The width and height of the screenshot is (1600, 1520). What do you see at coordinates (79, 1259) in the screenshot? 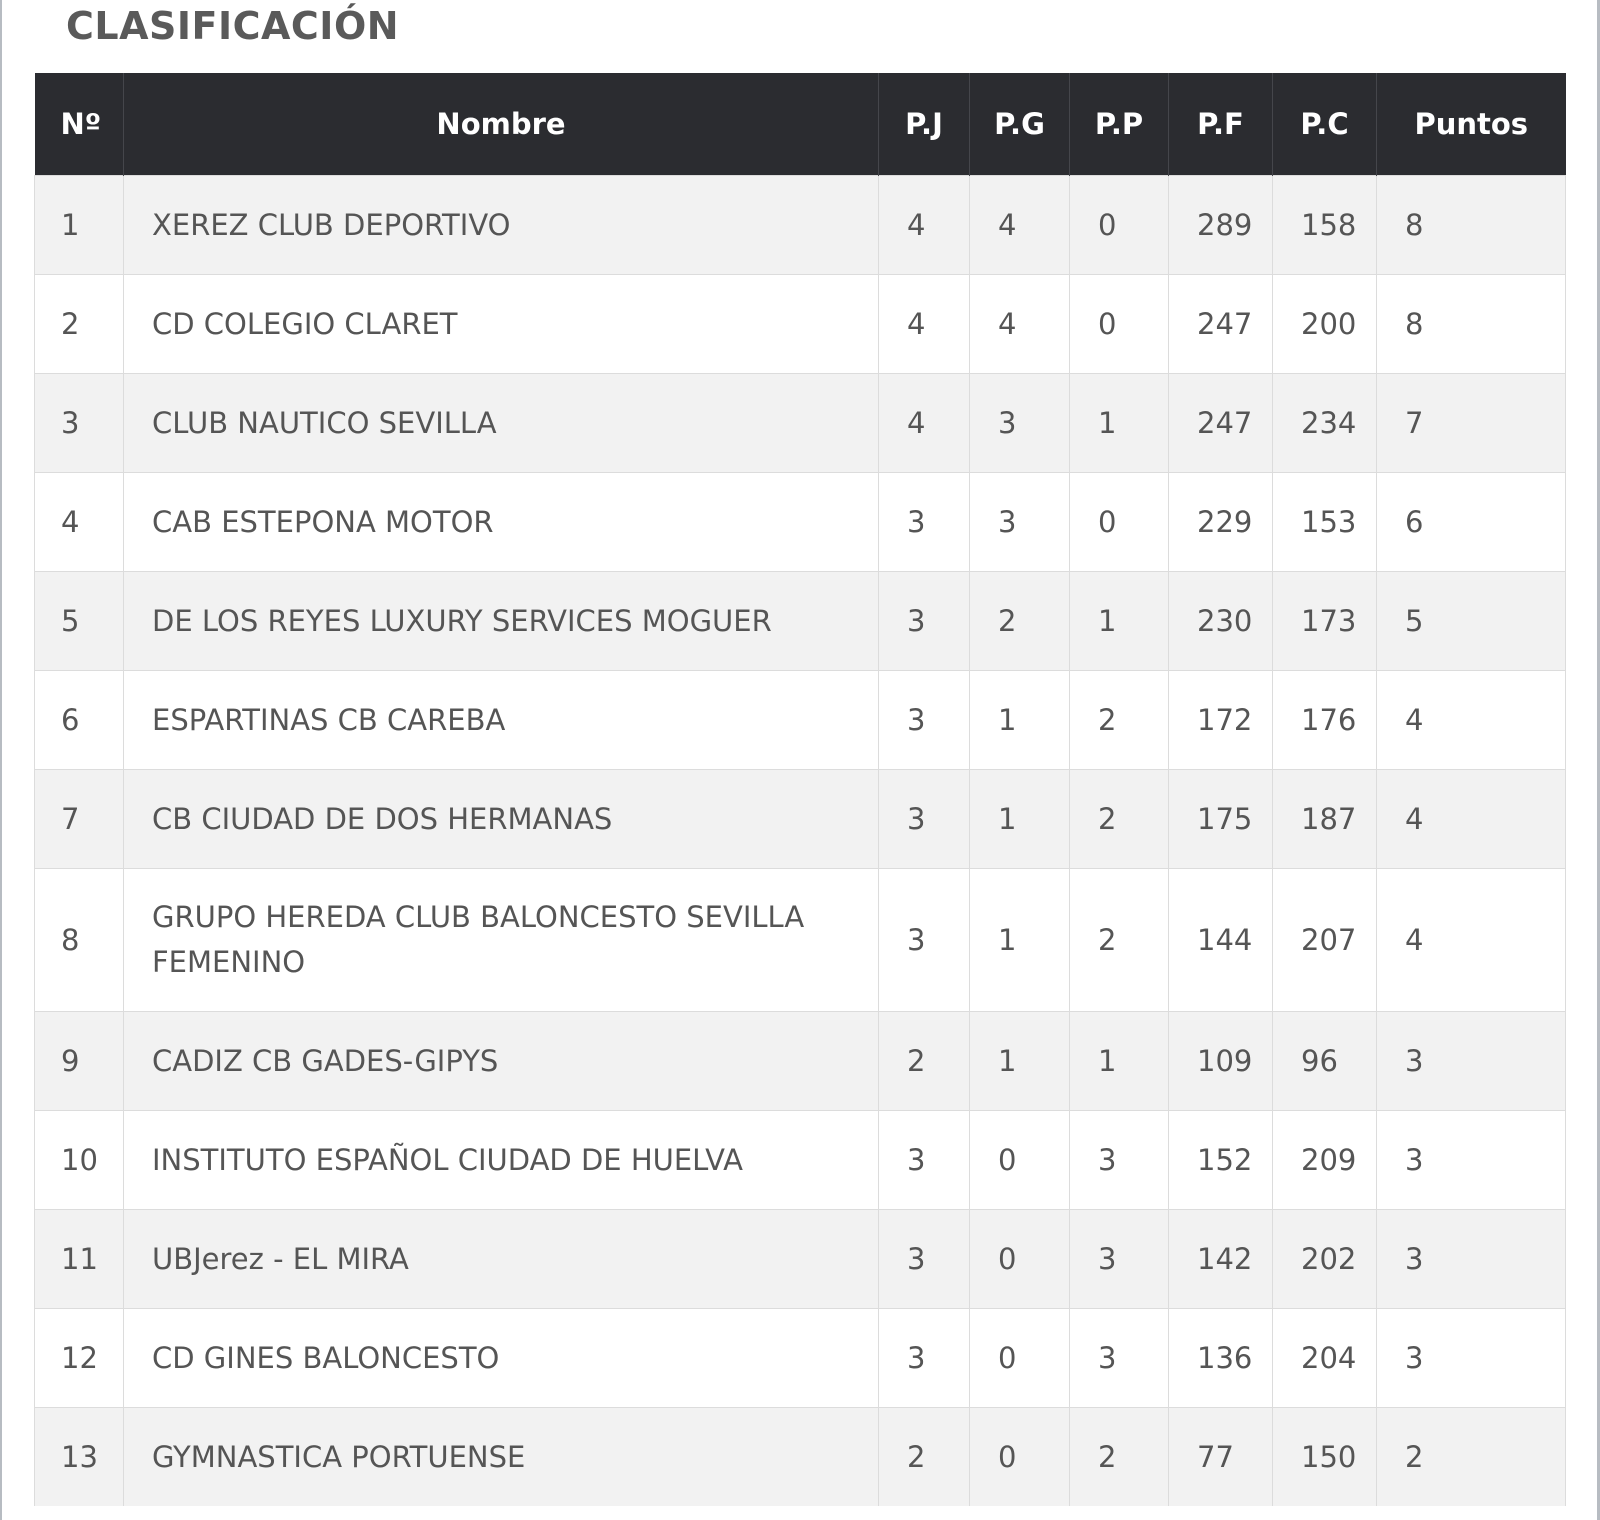
I see `cell-position: 11` at bounding box center [79, 1259].